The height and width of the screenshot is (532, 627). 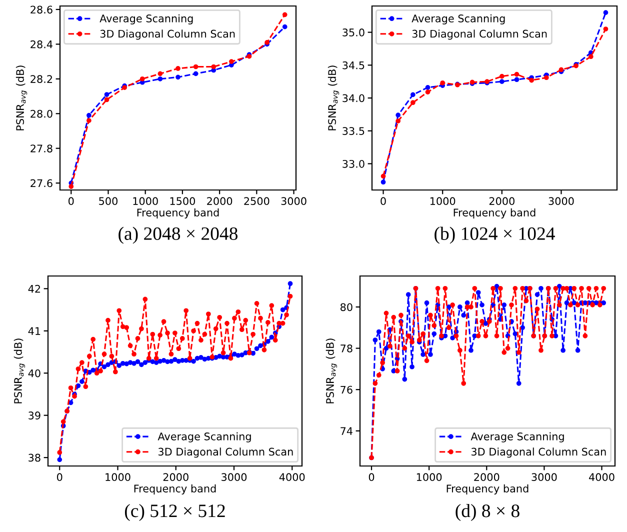 What do you see at coordinates (353, 98) in the screenshot?
I see `y-tick-label: 34.0` at bounding box center [353, 98].